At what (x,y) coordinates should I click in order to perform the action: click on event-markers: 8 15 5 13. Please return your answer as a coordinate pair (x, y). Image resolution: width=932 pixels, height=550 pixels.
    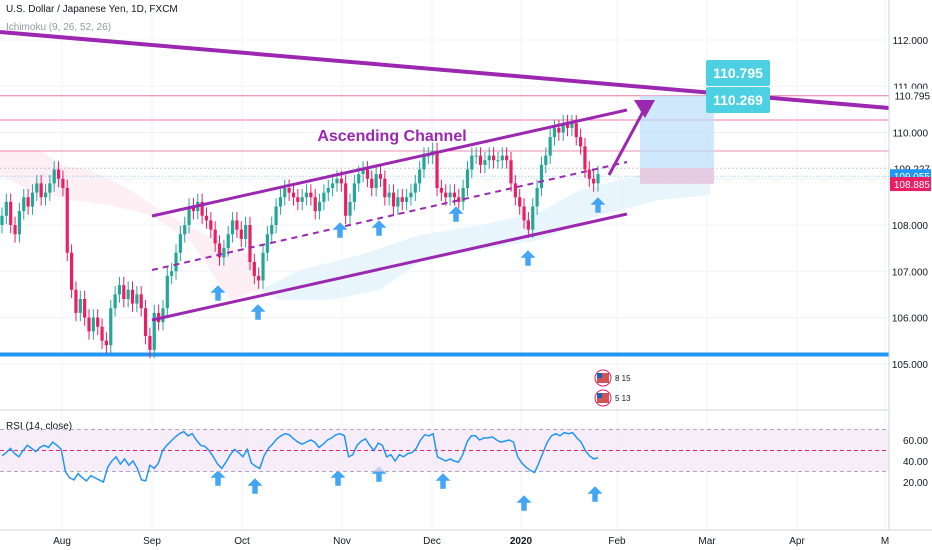
    Looking at the image, I should click on (612, 388).